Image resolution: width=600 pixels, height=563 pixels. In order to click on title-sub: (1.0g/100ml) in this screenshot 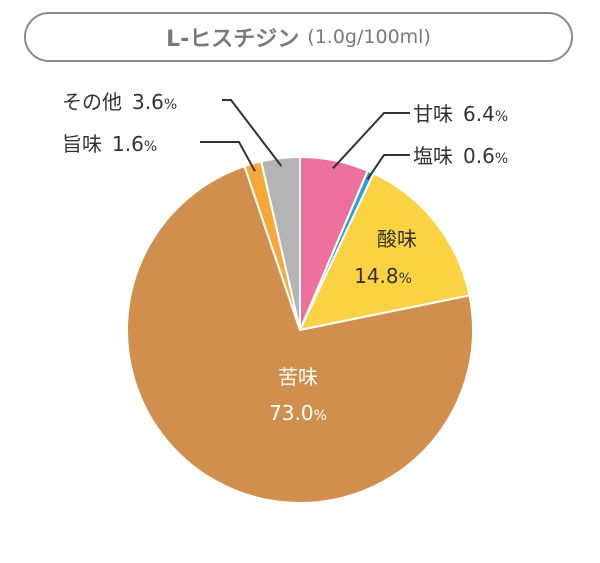, I will do `click(369, 37)`.